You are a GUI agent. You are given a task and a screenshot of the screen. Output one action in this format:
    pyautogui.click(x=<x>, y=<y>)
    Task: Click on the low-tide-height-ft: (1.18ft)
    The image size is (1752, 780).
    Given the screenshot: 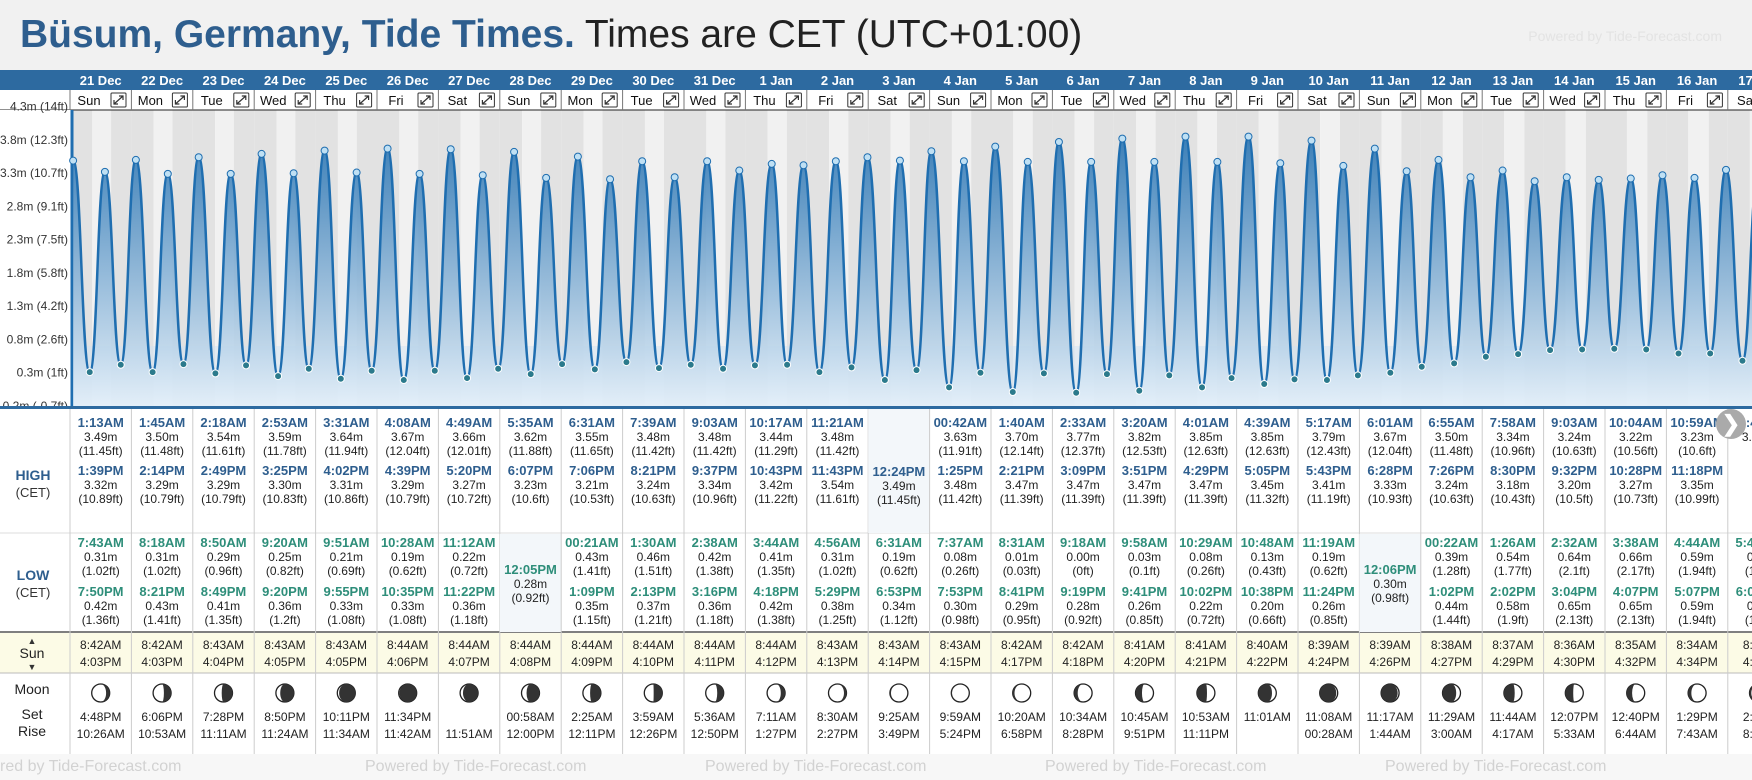 What is the action you would take?
    pyautogui.click(x=469, y=620)
    